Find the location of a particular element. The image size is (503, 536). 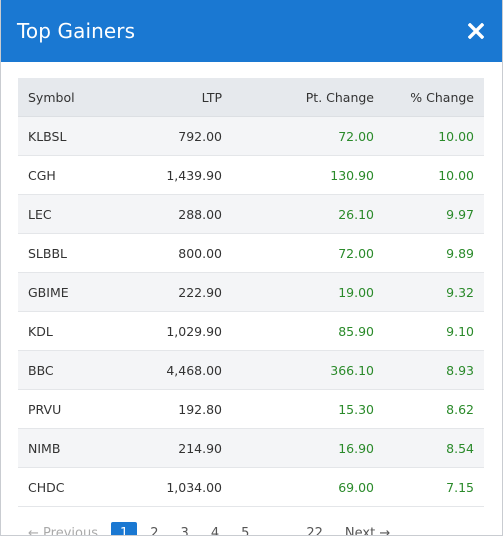

close-icon is located at coordinates (476, 31).